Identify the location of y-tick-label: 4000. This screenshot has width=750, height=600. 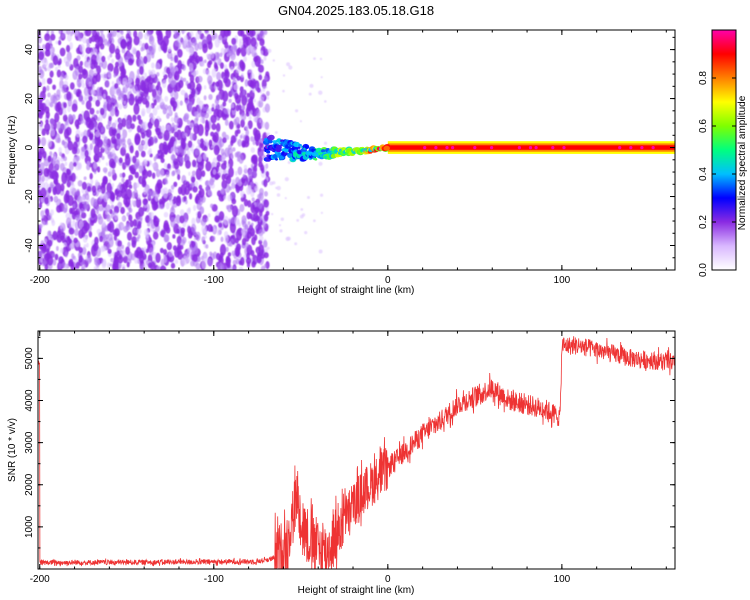
(29, 400).